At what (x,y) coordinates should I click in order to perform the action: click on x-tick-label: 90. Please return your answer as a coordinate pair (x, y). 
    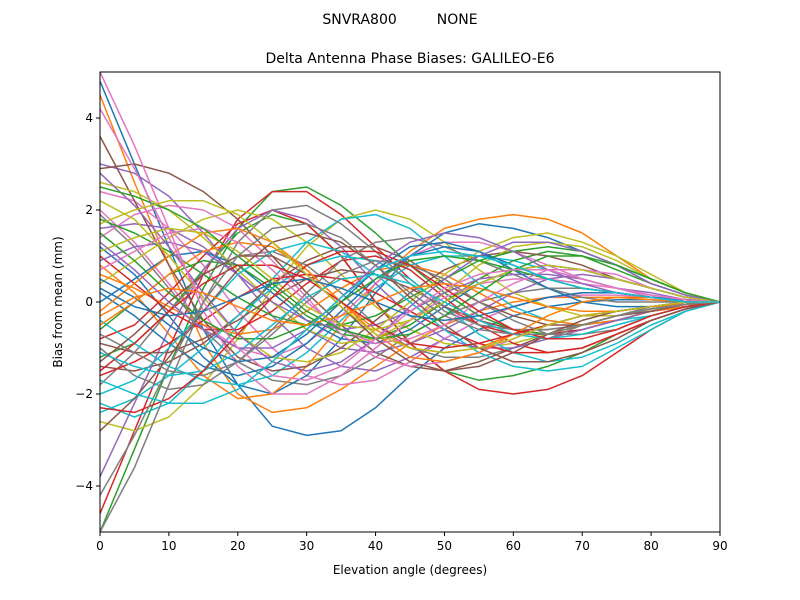
    Looking at the image, I should click on (719, 546).